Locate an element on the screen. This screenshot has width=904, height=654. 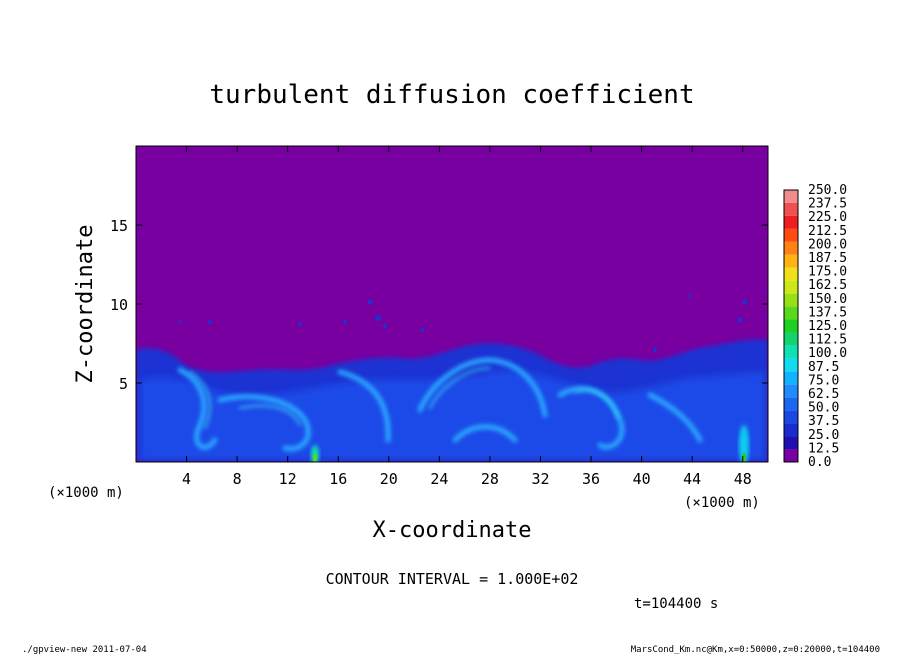
x-tick-label: 44 is located at coordinates (692, 479).